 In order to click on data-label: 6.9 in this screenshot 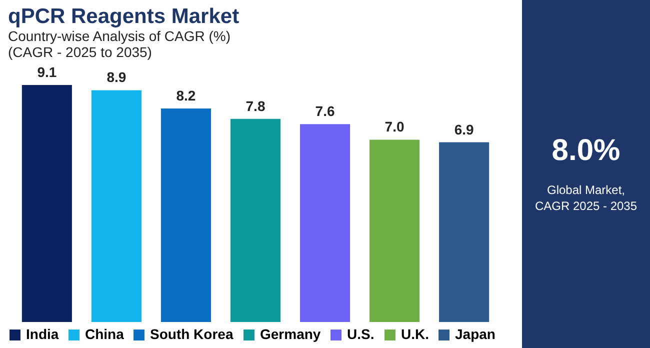, I will do `click(464, 129)`.